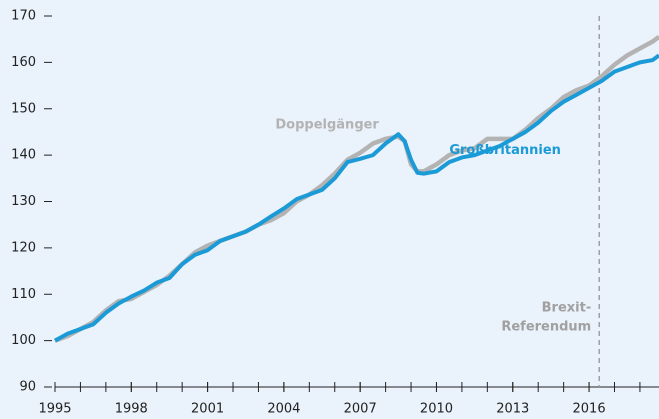 The image size is (659, 419). What do you see at coordinates (54, 409) in the screenshot?
I see `x-tick-label: 1995` at bounding box center [54, 409].